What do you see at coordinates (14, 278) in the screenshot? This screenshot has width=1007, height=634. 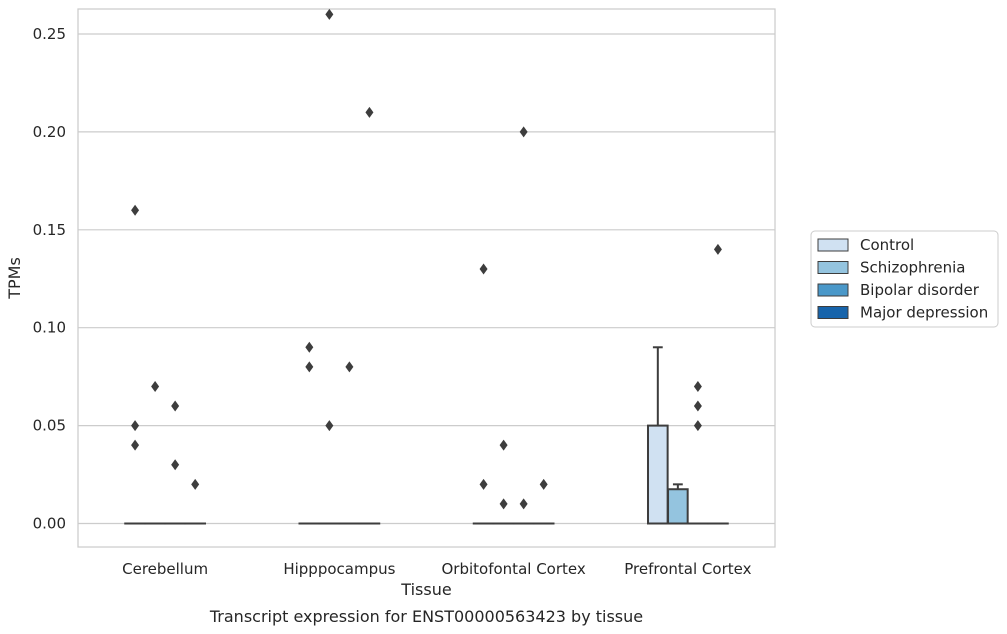 I see `y-axis-label: TPMs` at bounding box center [14, 278].